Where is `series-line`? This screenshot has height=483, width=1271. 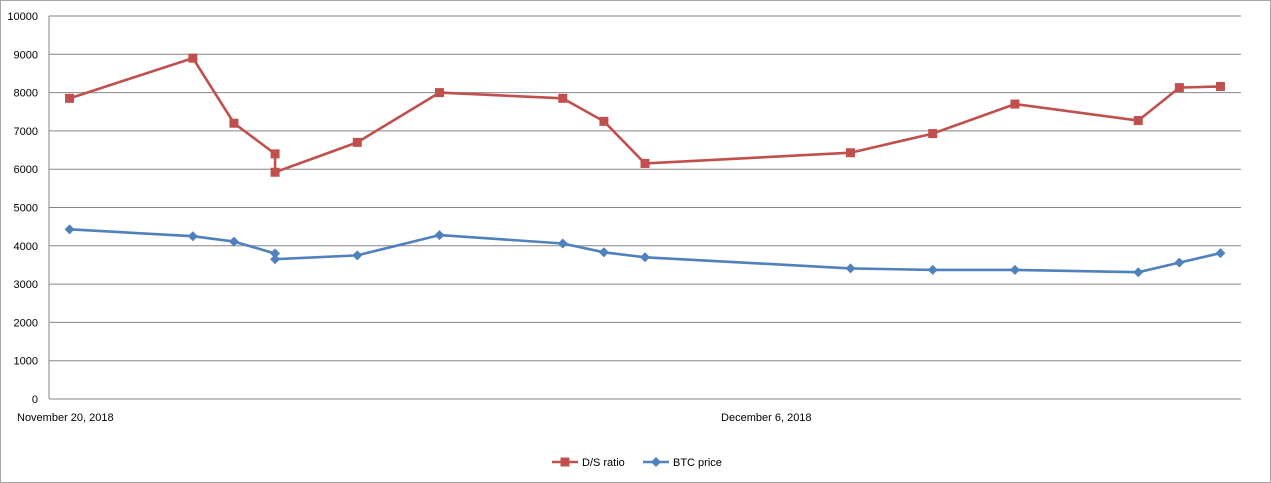
series-line is located at coordinates (645, 251).